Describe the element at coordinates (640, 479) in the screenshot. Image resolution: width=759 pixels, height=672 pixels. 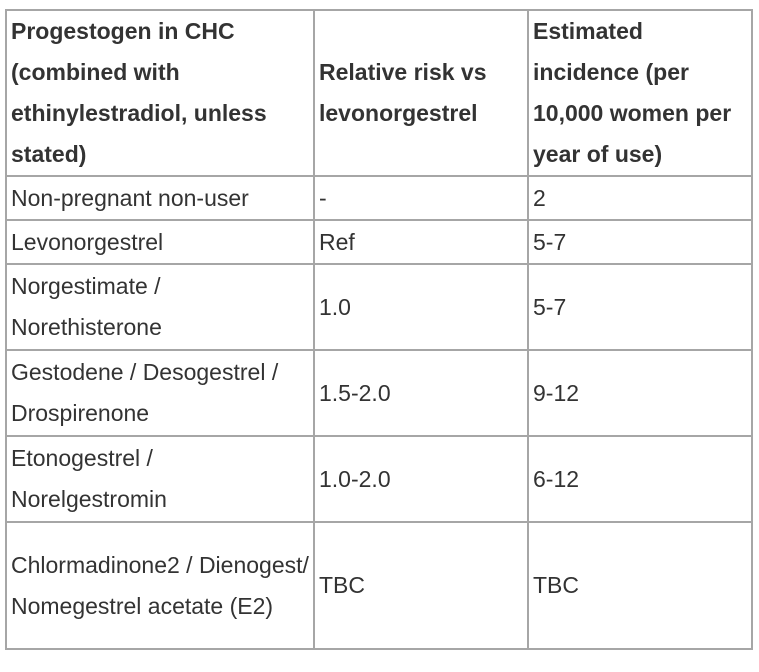
I see `table-cell: 6-12` at that location.